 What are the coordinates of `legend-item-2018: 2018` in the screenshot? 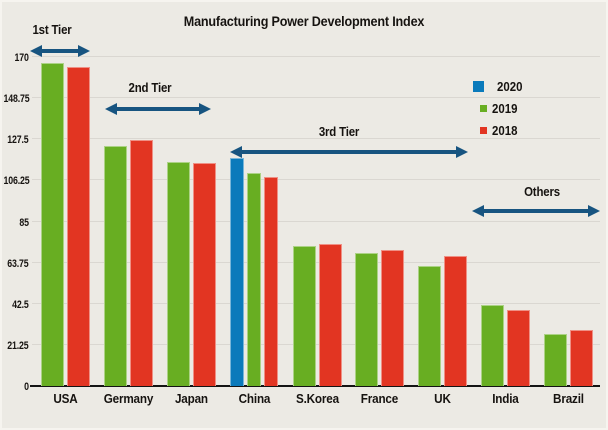 It's located at (499, 130).